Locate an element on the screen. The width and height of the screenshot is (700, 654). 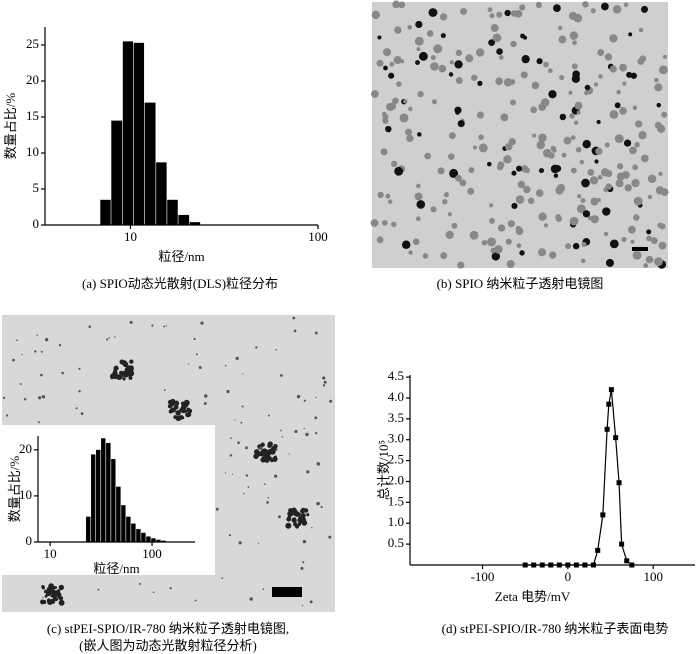
x-axis-label: 粒径/nm is located at coordinates (181, 256).